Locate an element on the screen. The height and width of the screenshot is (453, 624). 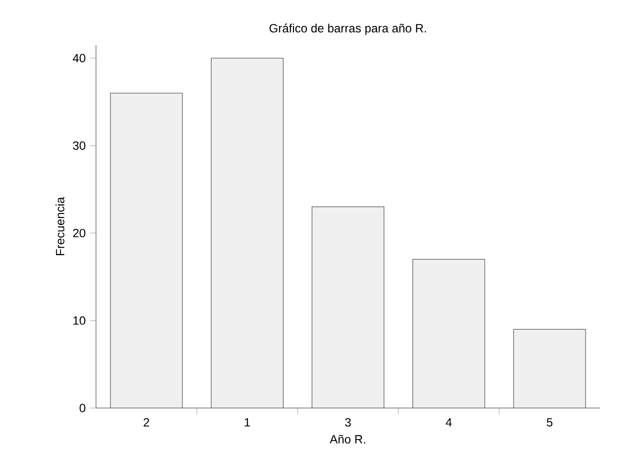
x-axis-title: Año R. is located at coordinates (348, 439).